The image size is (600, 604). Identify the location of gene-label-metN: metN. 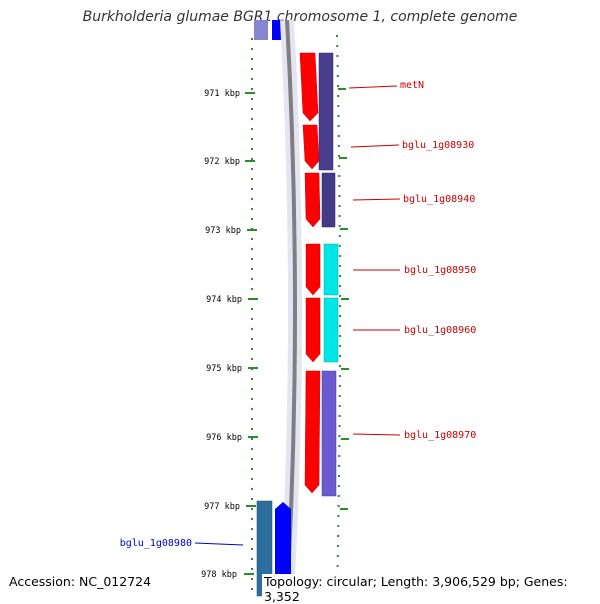
(412, 85).